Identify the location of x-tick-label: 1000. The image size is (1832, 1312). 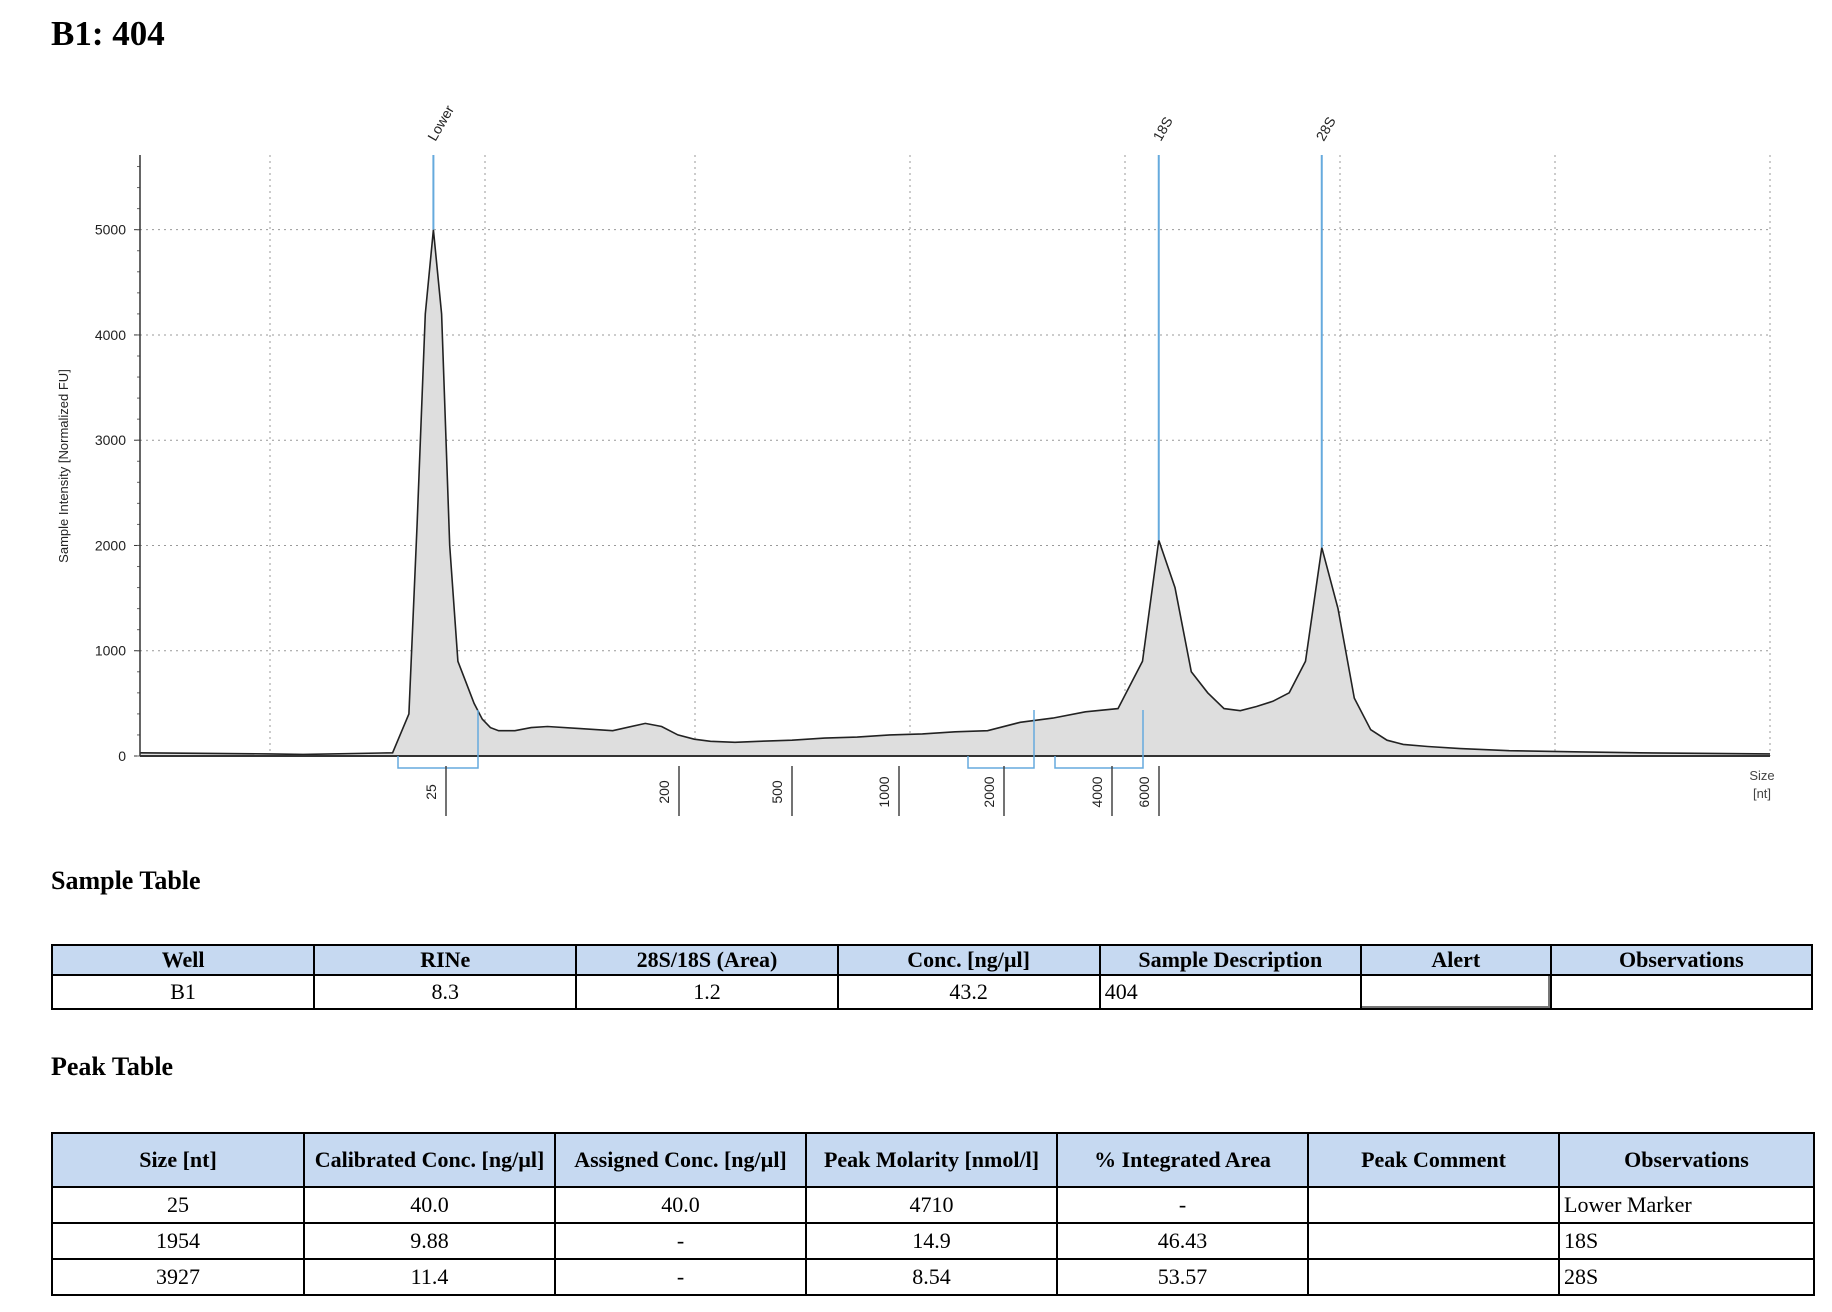
(884, 791).